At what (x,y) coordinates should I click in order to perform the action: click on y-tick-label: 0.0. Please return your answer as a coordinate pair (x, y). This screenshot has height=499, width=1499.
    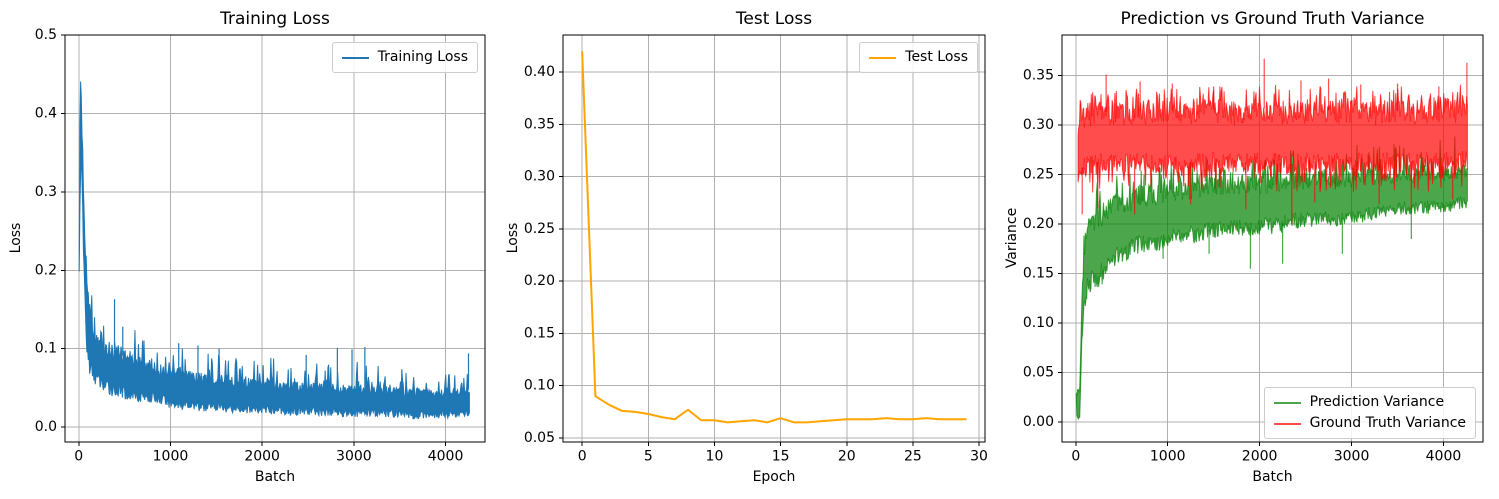
    Looking at the image, I should click on (46, 427).